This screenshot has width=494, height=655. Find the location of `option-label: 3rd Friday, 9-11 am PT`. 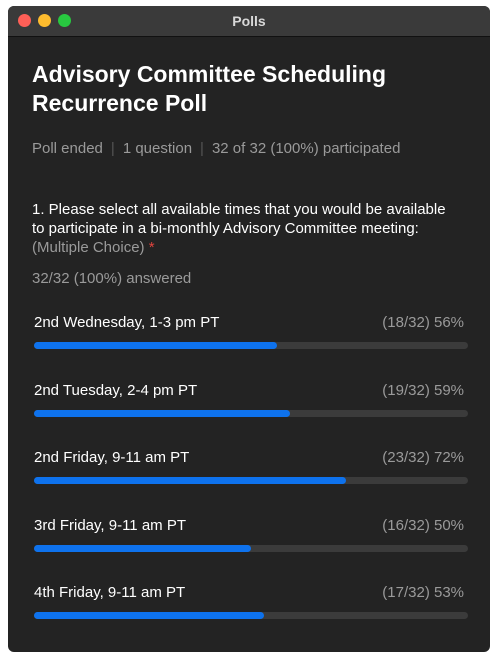

option-label: 3rd Friday, 9-11 am PT is located at coordinates (110, 525).